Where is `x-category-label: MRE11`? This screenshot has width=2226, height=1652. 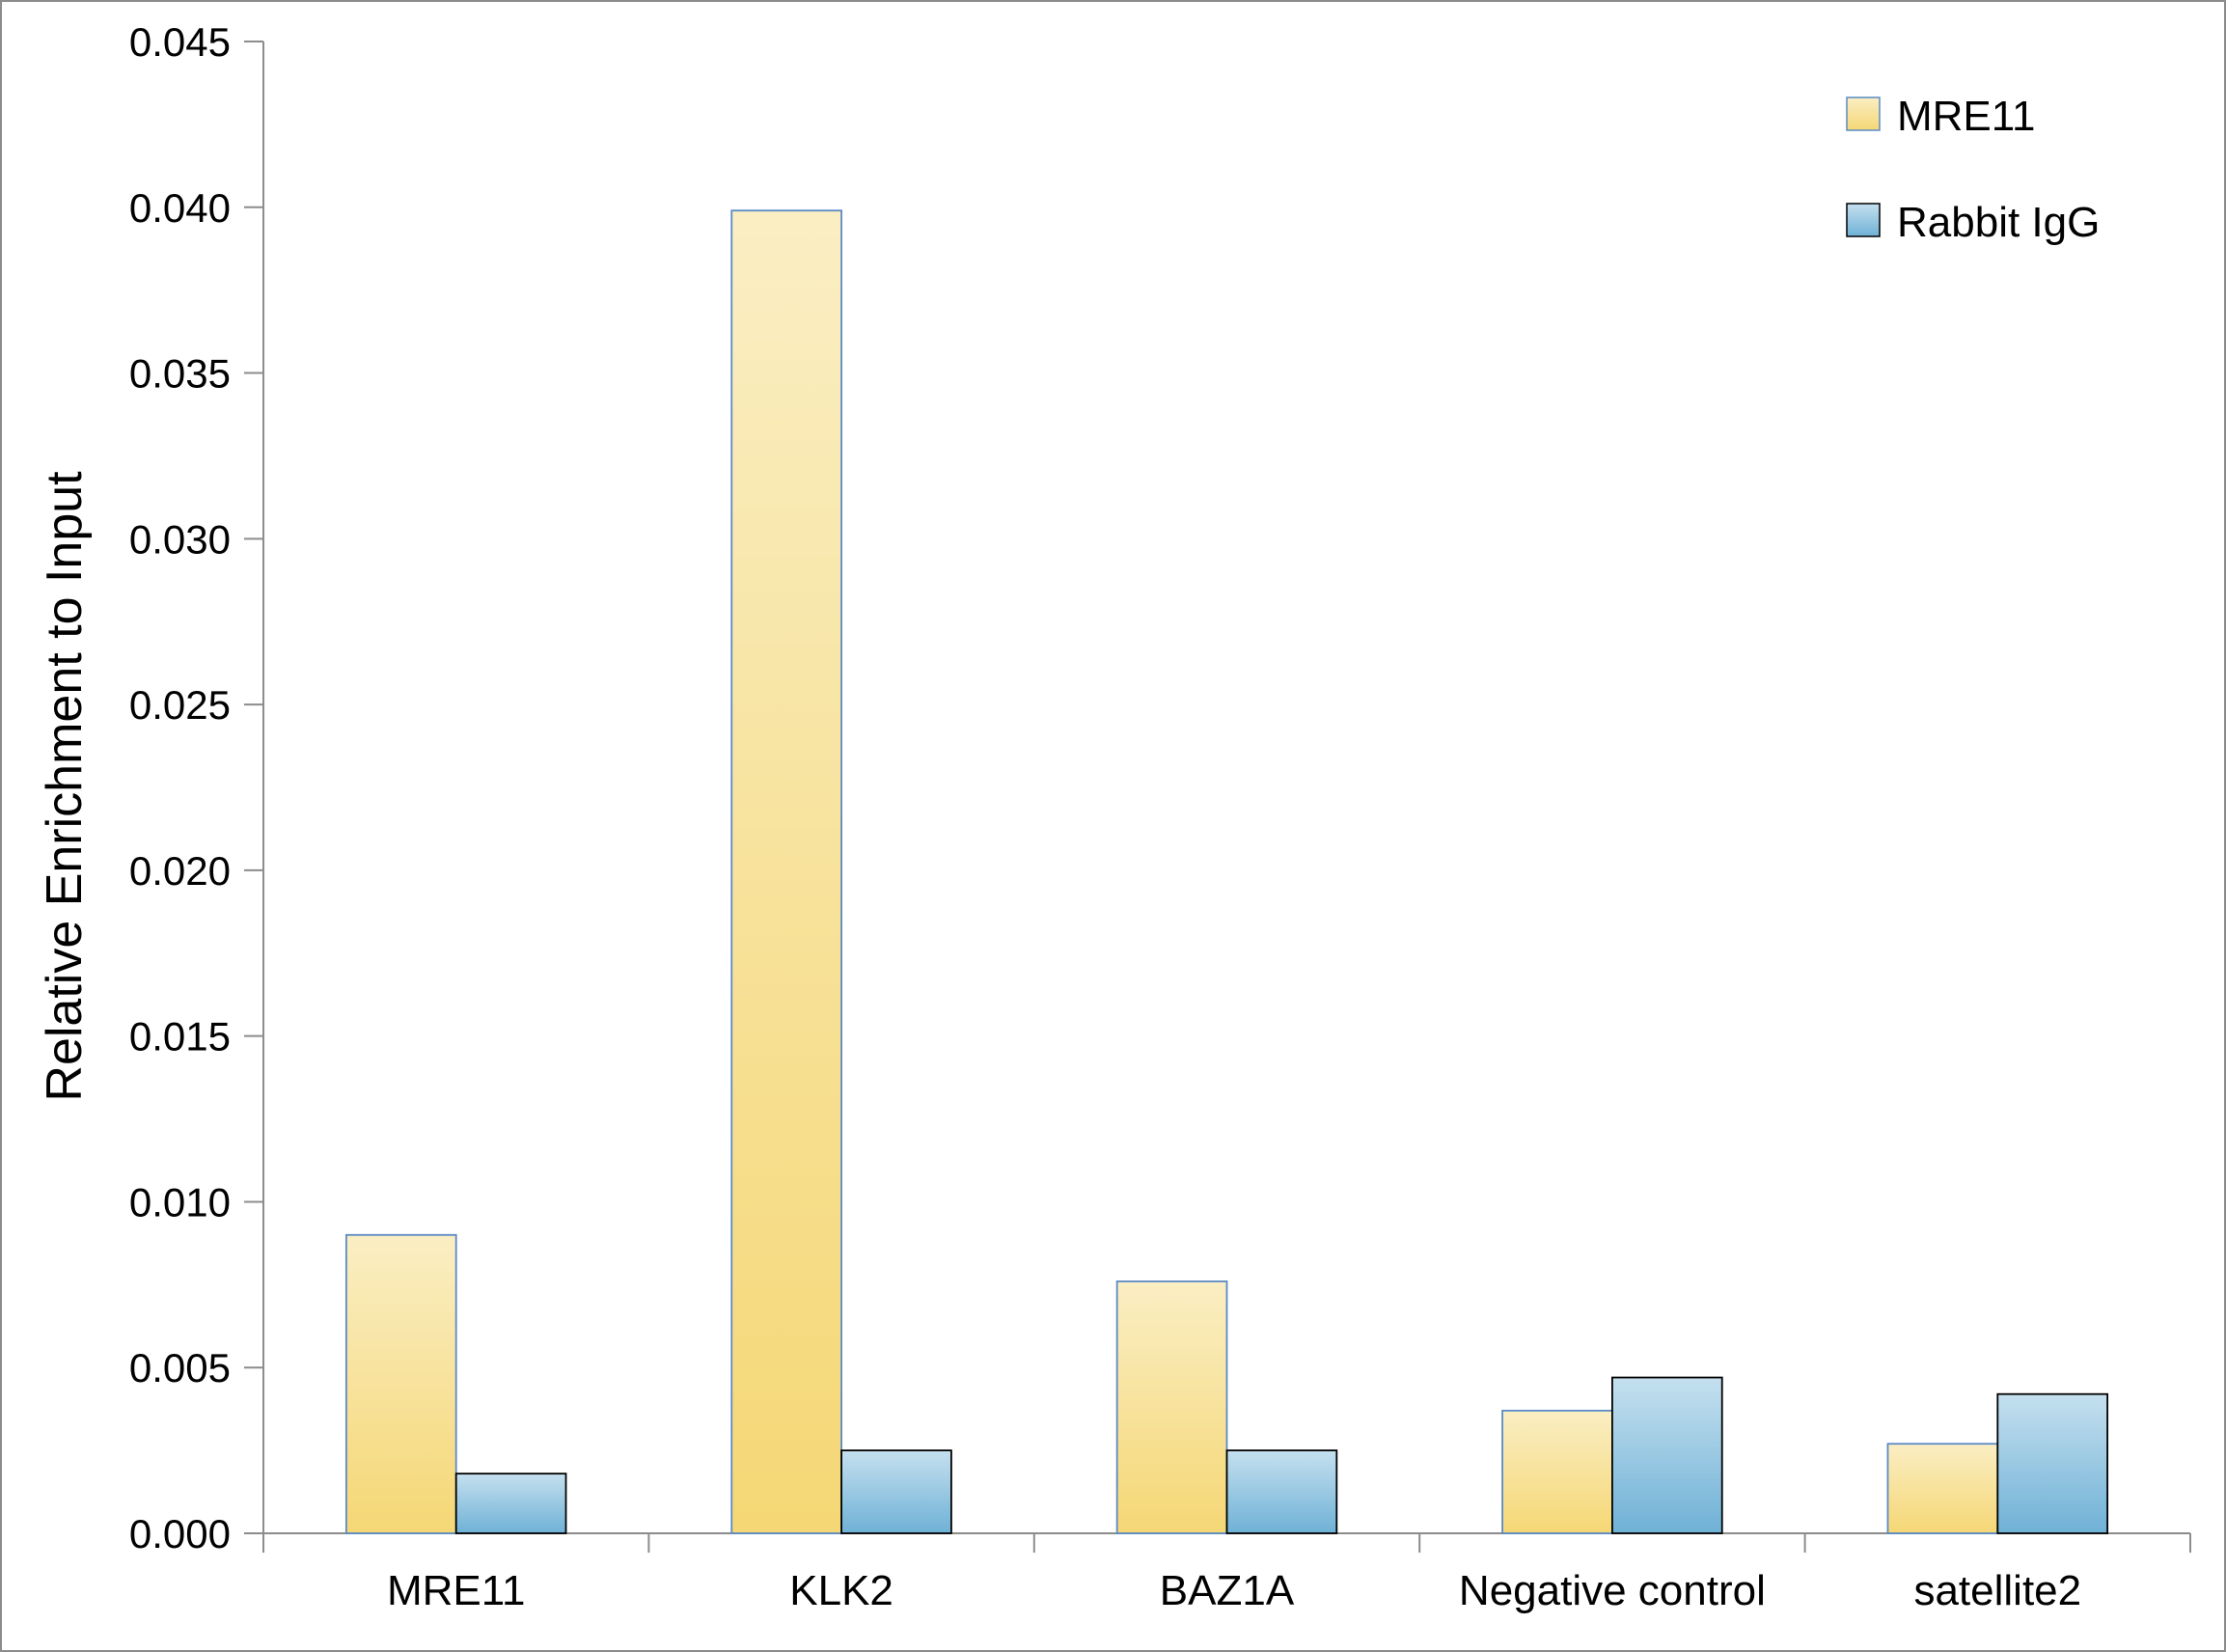 x-category-label: MRE11 is located at coordinates (456, 1590).